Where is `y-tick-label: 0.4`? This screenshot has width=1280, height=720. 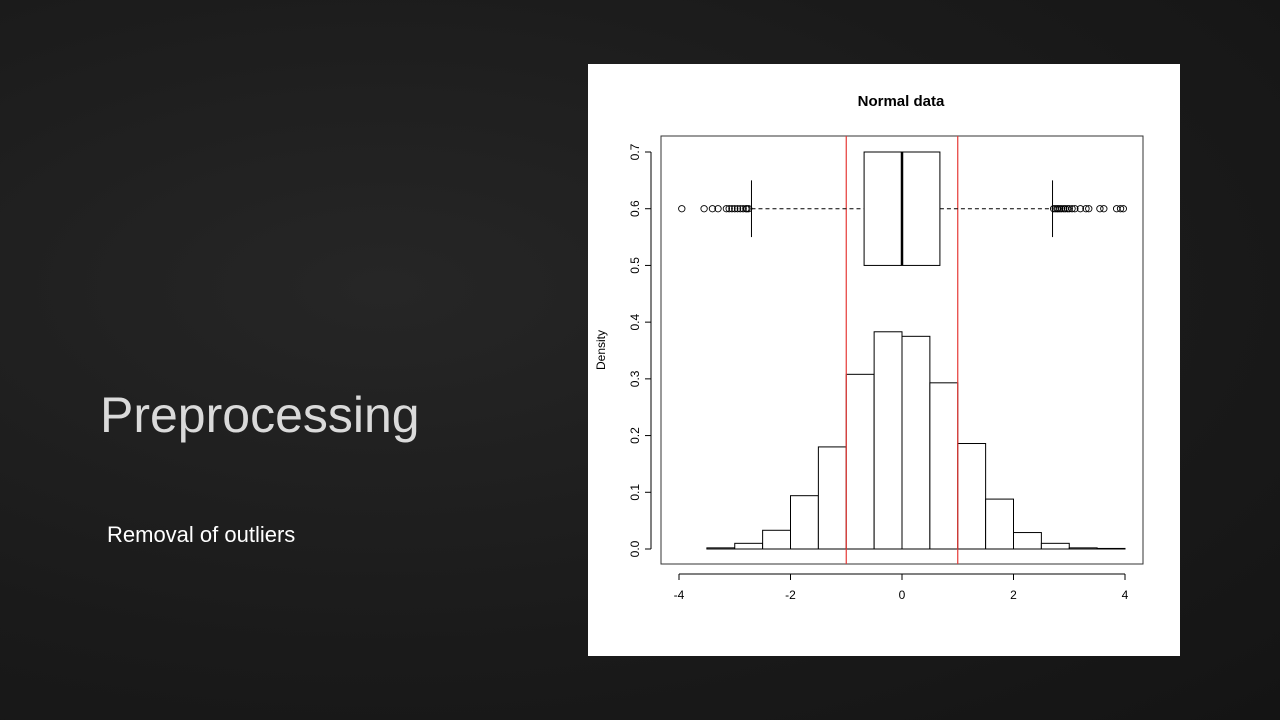
y-tick-label: 0.4 is located at coordinates (635, 321).